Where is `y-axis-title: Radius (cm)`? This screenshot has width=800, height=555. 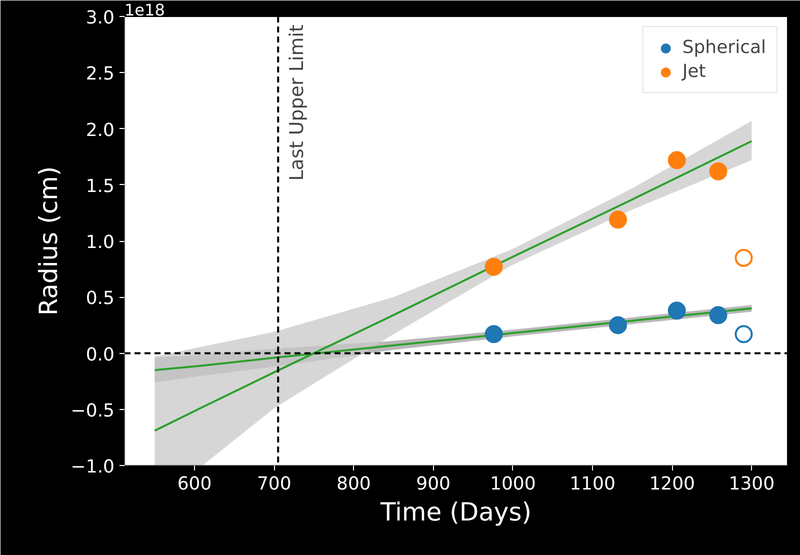 y-axis-title: Radius (cm) is located at coordinates (48, 241).